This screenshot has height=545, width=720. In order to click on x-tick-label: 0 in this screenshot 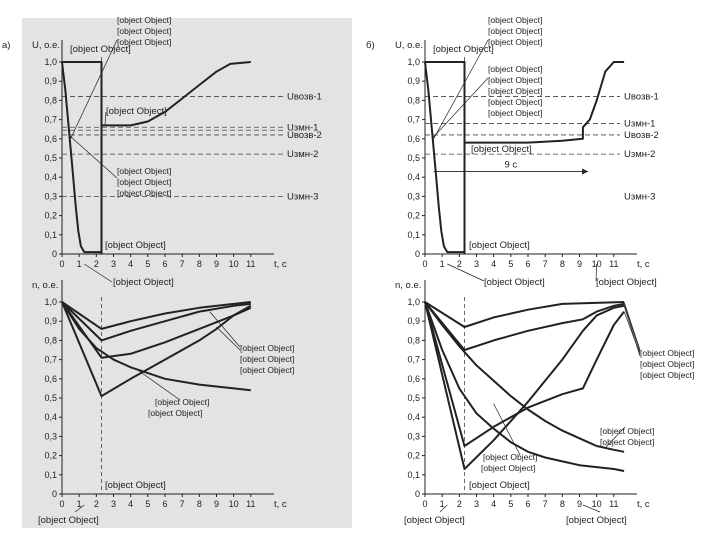, I will do `click(424, 504)`.